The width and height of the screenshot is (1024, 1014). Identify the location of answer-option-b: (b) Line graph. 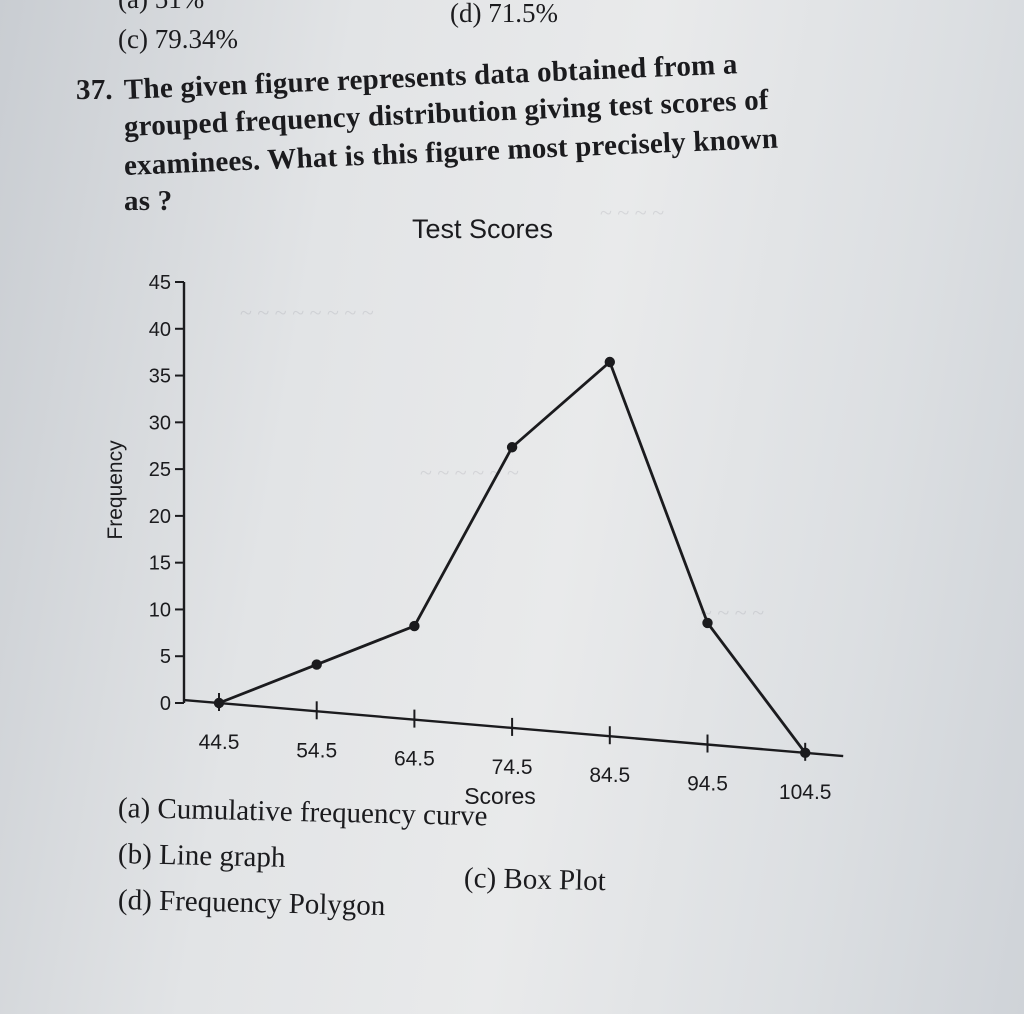
(201, 856).